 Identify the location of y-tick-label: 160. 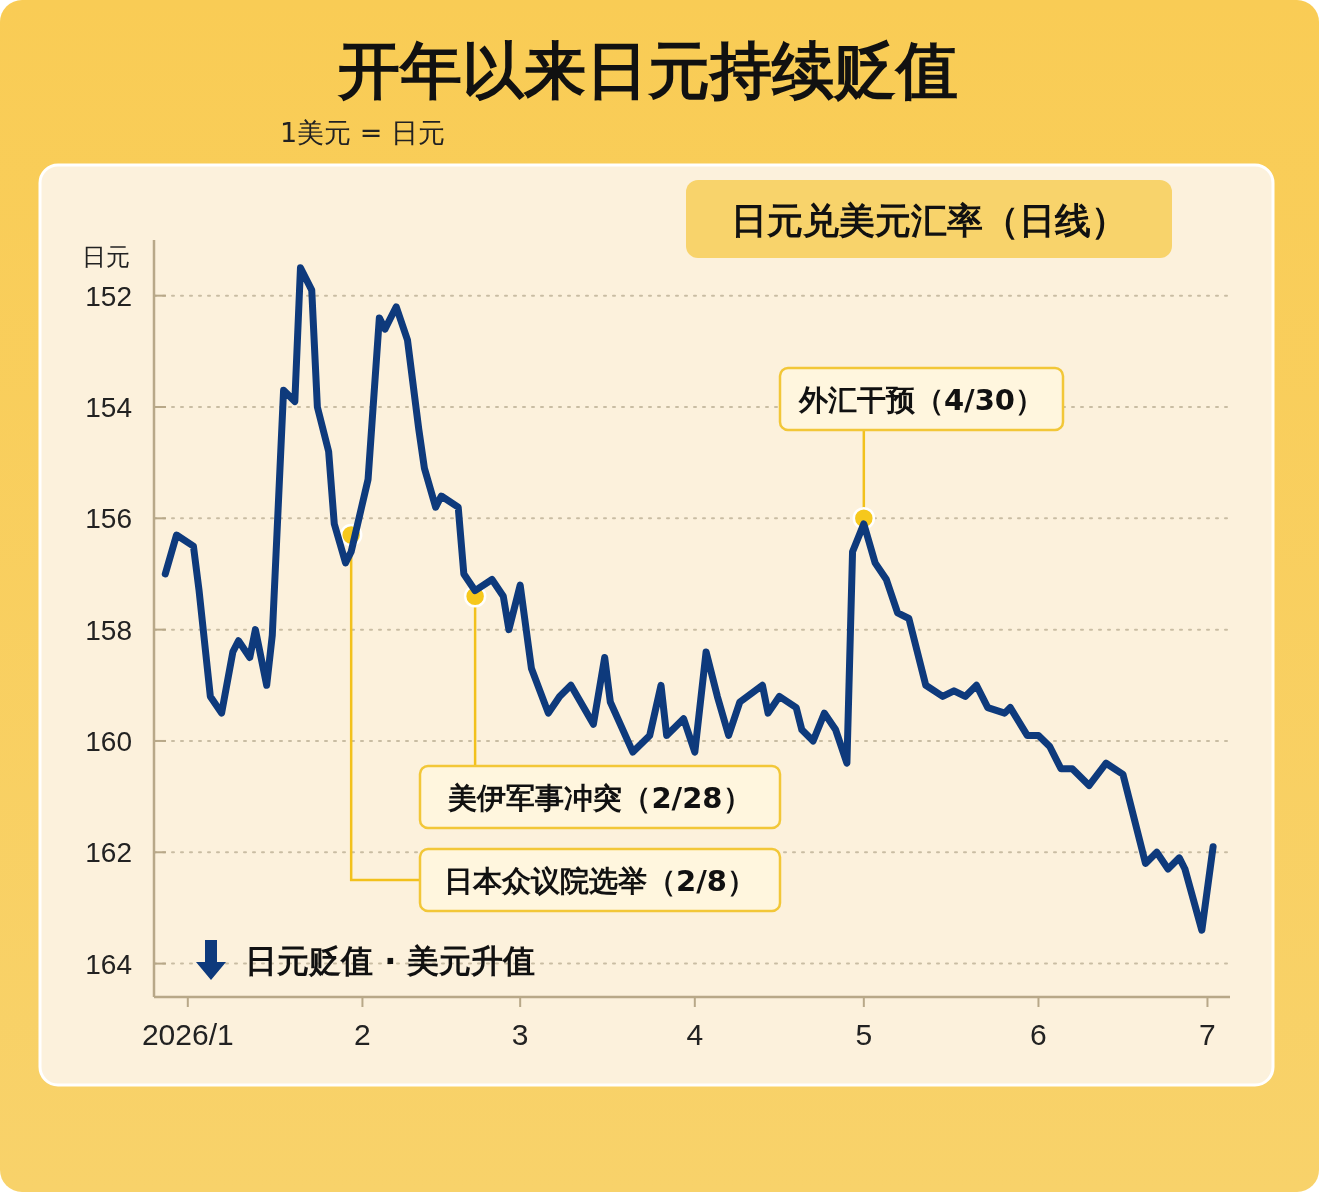
(108, 741).